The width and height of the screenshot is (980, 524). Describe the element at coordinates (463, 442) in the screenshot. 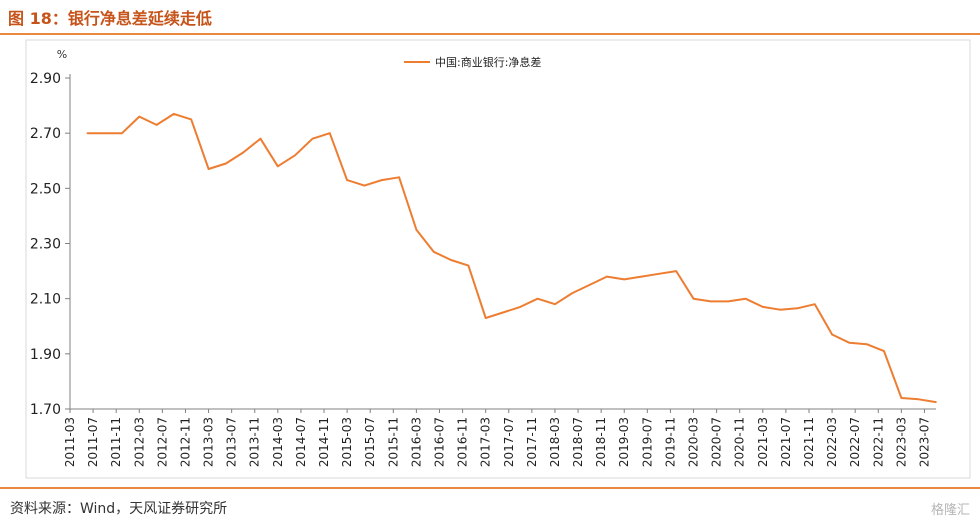

I see `x-tick-label: 2016-11` at that location.